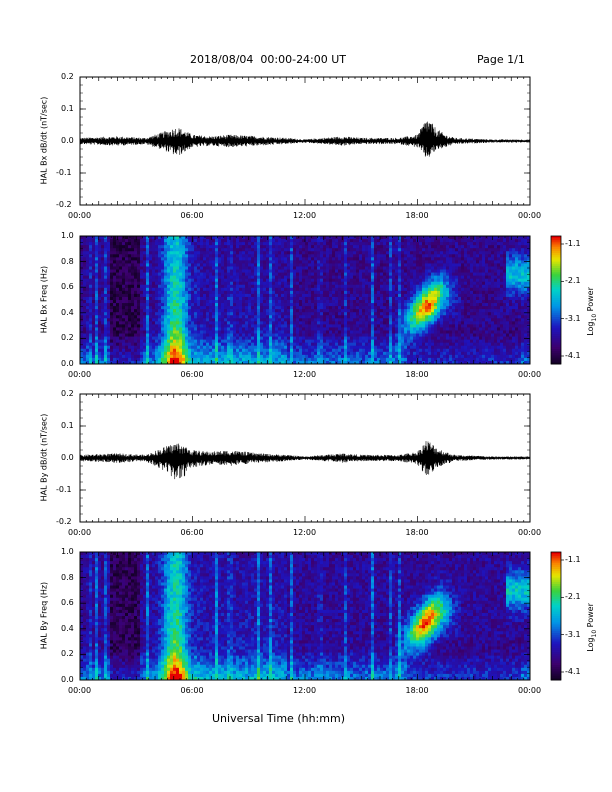 The image size is (612, 792). Describe the element at coordinates (591, 616) in the screenshot. I see `colorbar-title-power: Power` at that location.